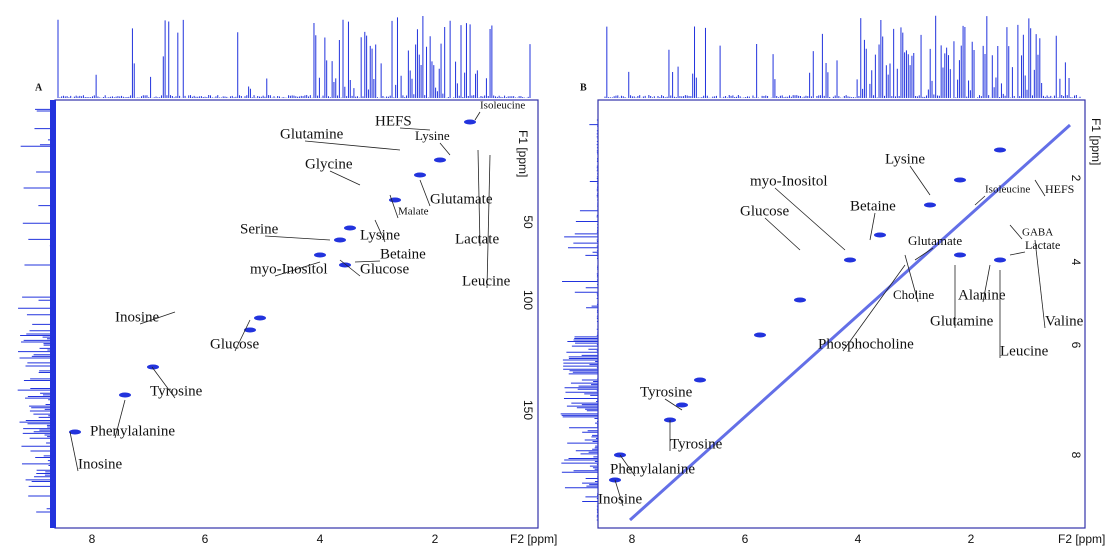 The width and height of the screenshot is (1113, 547). What do you see at coordinates (528, 300) in the screenshot?
I see `y-tick-label: 100` at bounding box center [528, 300].